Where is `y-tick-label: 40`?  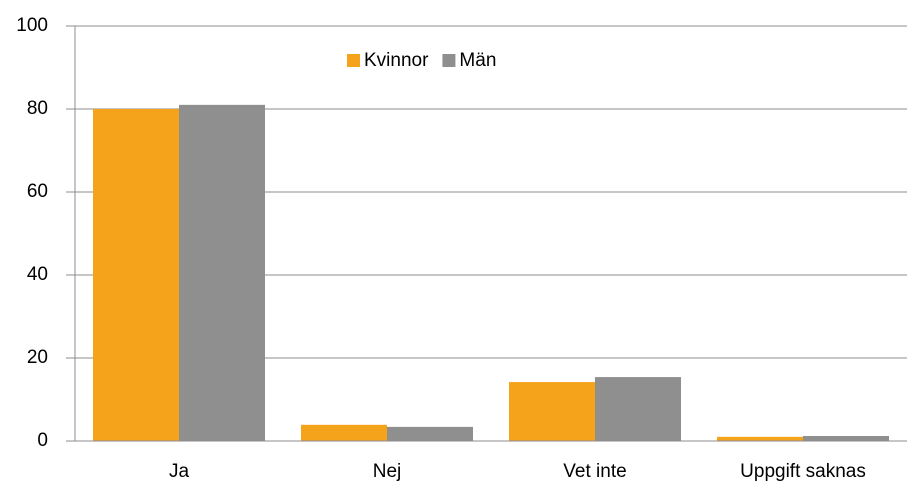
y-tick-label: 40 is located at coordinates (37, 274).